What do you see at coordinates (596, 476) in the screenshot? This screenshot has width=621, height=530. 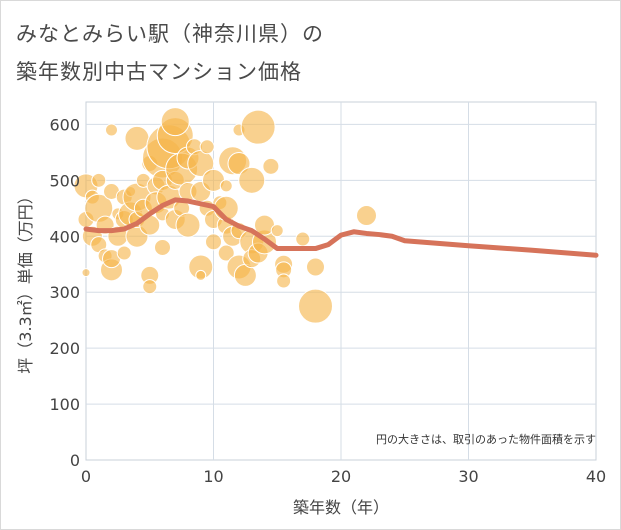 I see `x-tick-label: 40` at bounding box center [596, 476].